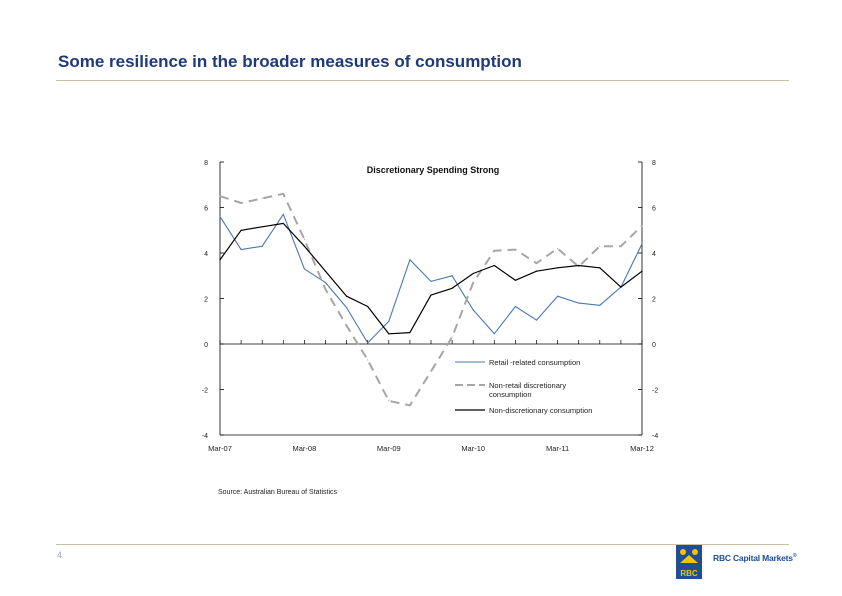 This screenshot has height=596, width=842. I want to click on y-tick-label-left: -4, so click(205, 436).